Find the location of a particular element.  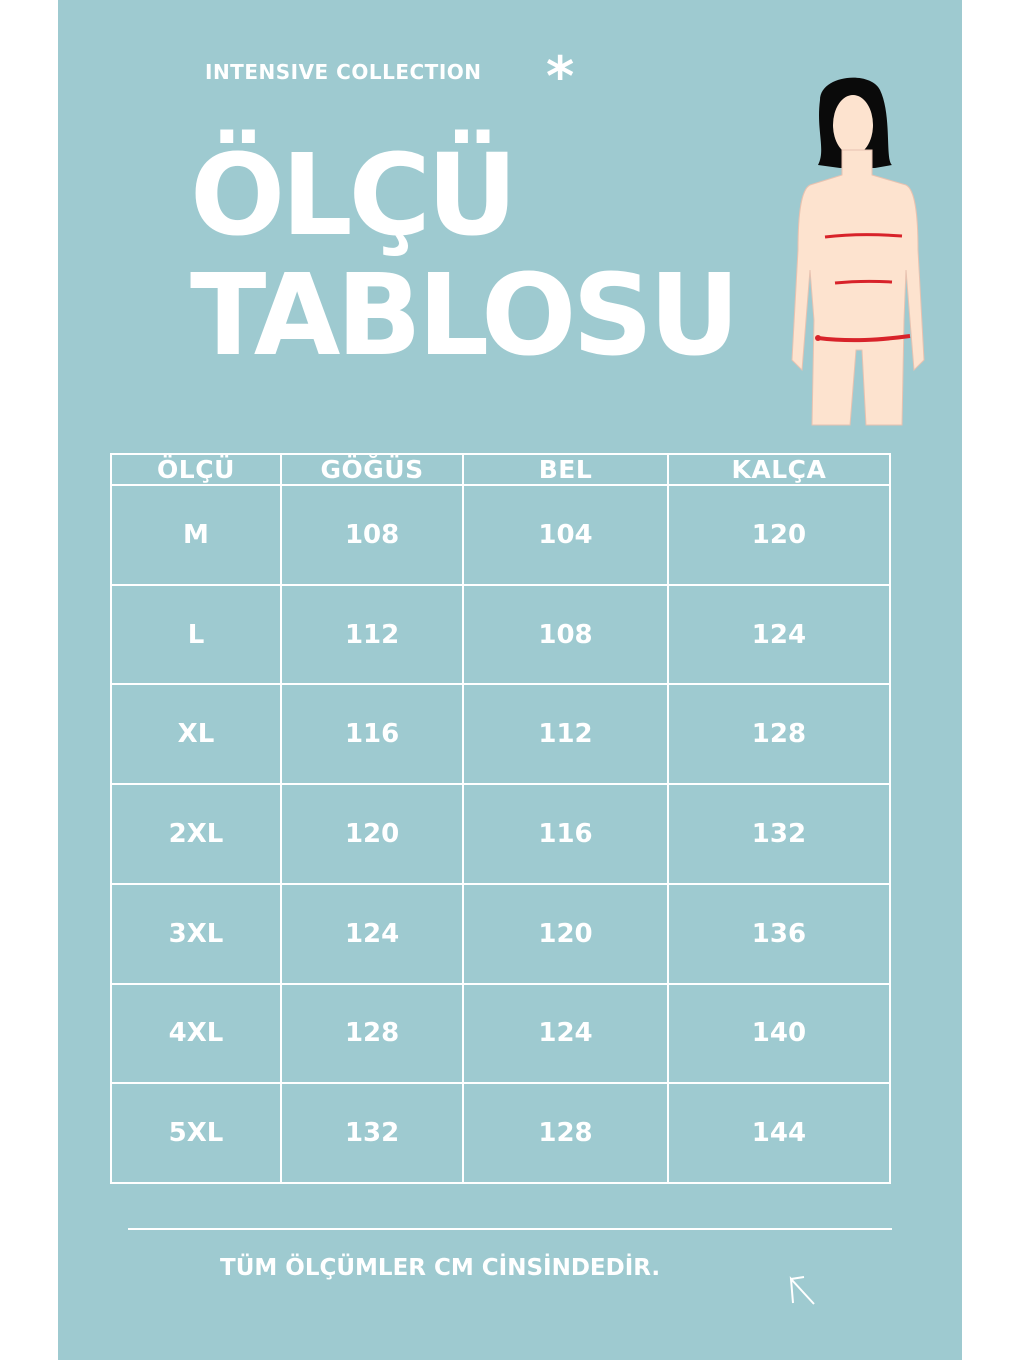

table-cell: 4XL is located at coordinates (196, 1033).